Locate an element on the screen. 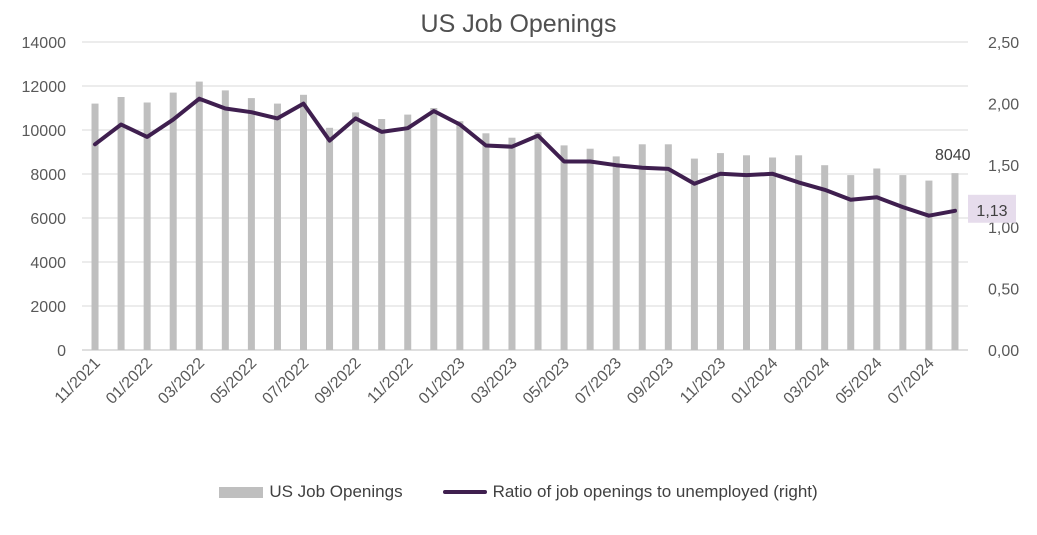  x-tick-label: 11/2021 is located at coordinates (78, 381).